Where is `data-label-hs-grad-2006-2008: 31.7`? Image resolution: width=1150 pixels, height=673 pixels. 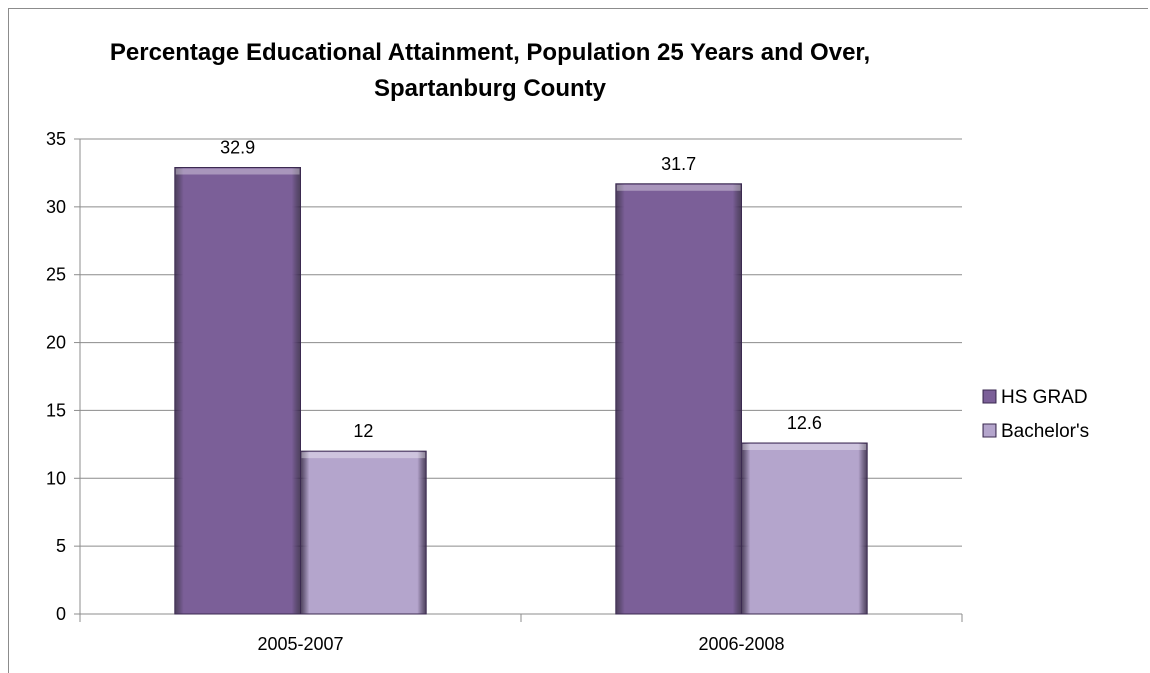
data-label-hs-grad-2006-2008: 31.7 is located at coordinates (678, 164).